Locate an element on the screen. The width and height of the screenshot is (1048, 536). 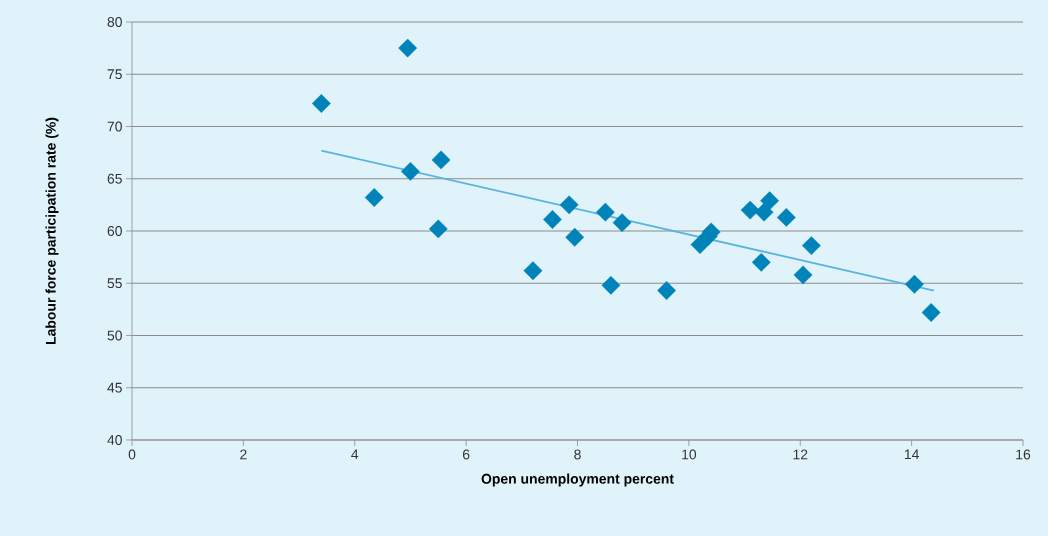
x-tick-label: 14 is located at coordinates (911, 454).